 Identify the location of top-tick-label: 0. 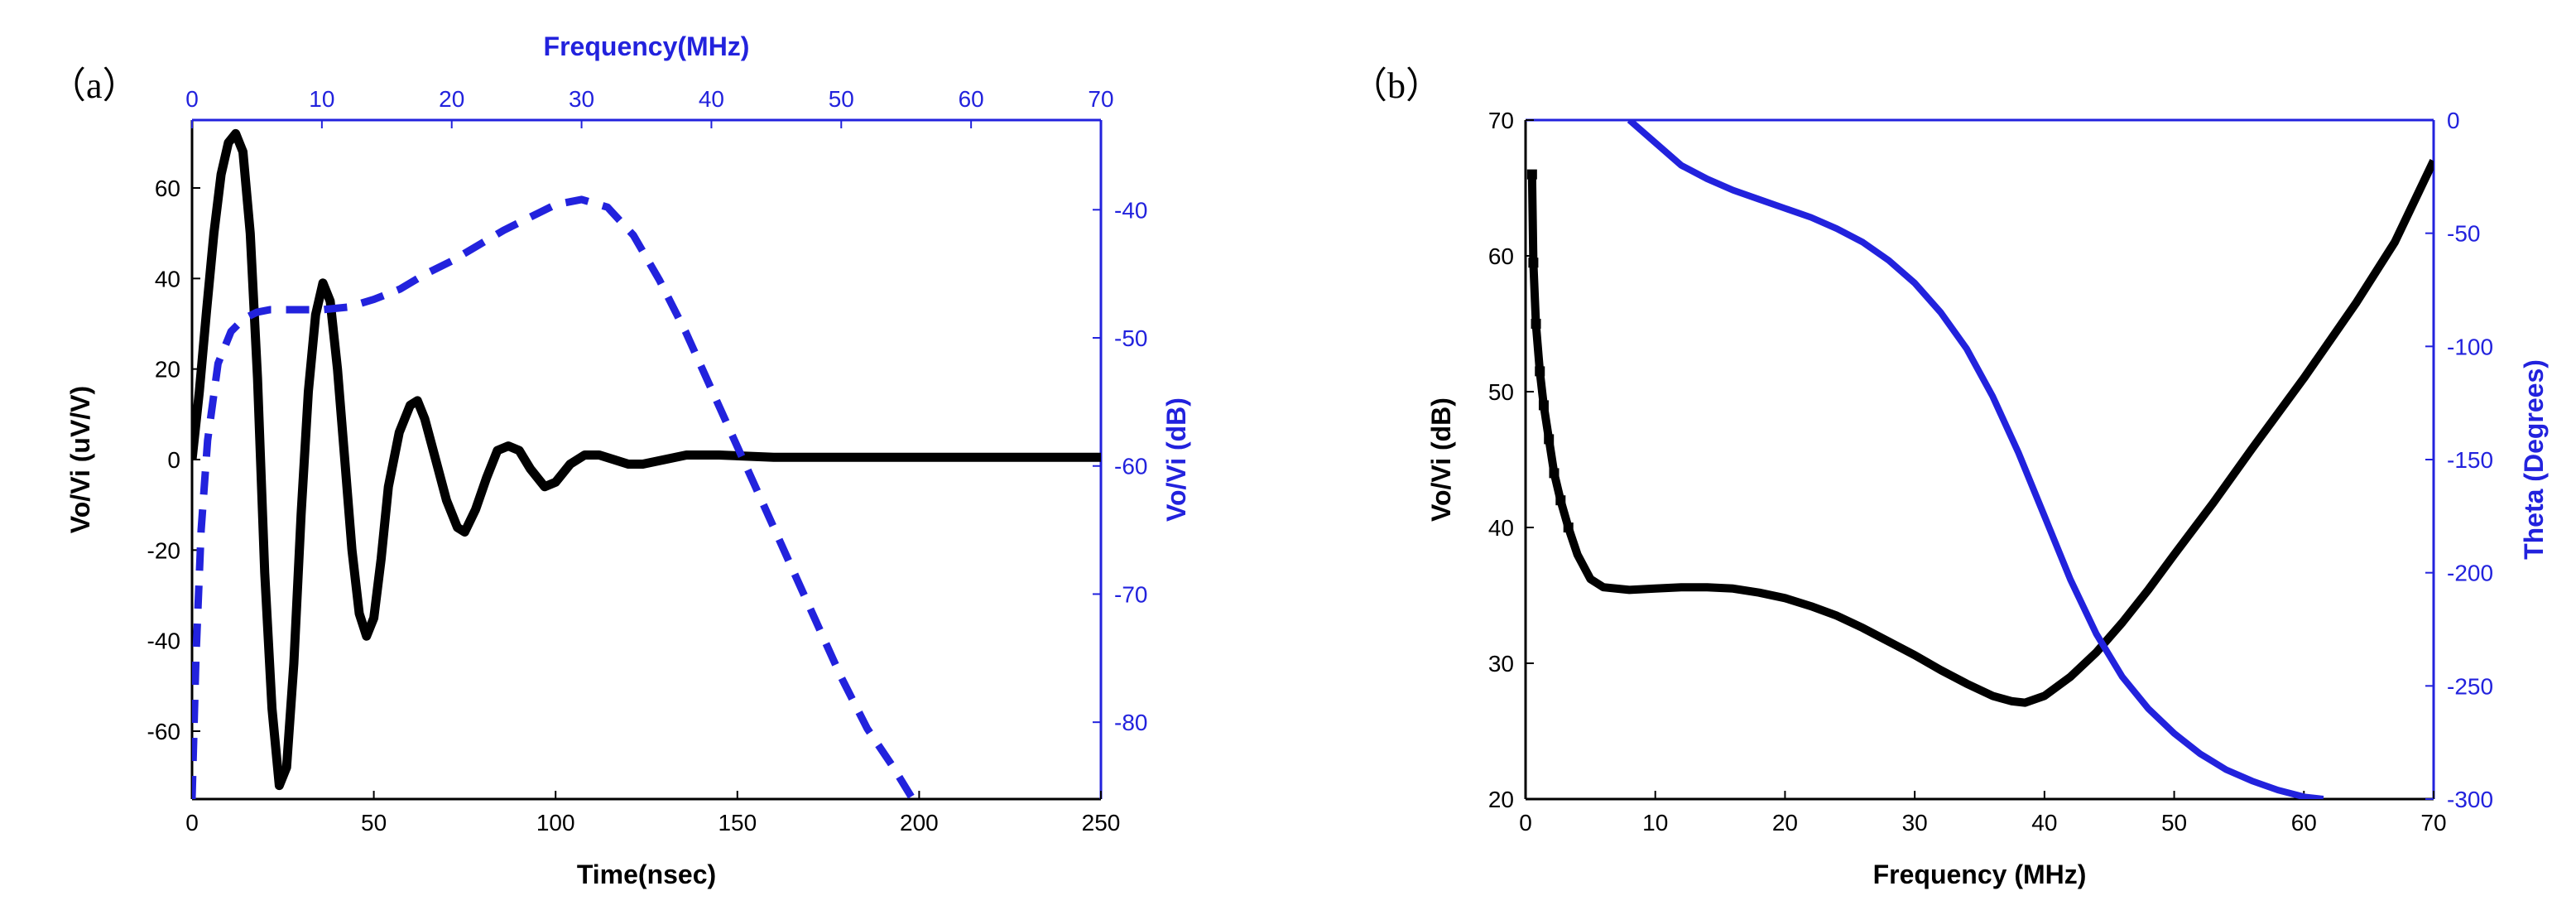
(192, 99).